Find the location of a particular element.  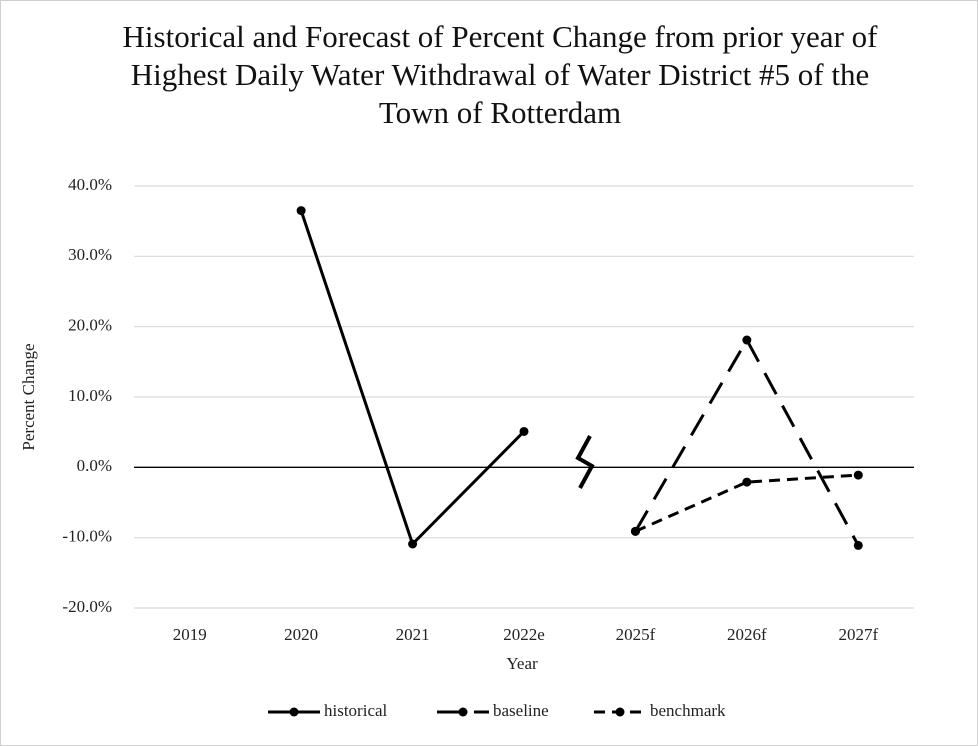

x-tick-label: 2020 is located at coordinates (301, 634).